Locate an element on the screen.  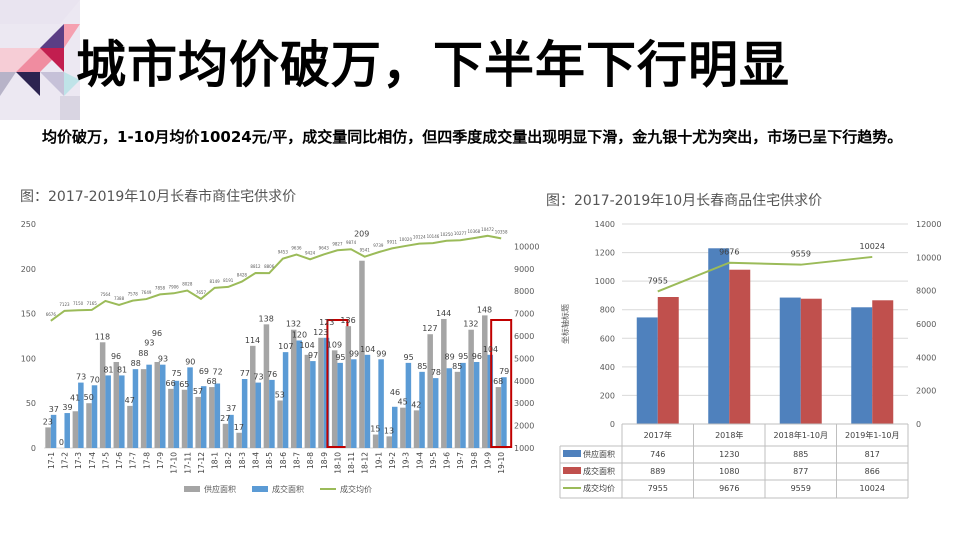
table-cell: 7955 is located at coordinates (658, 488).